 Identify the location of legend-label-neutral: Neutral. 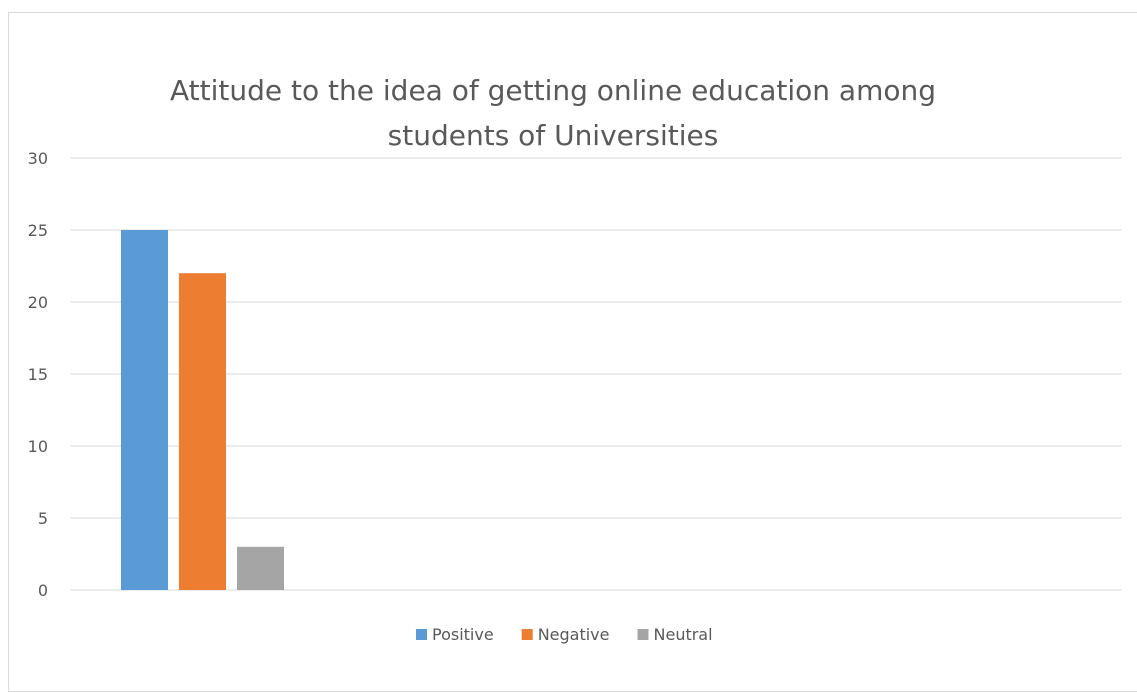
(683, 634).